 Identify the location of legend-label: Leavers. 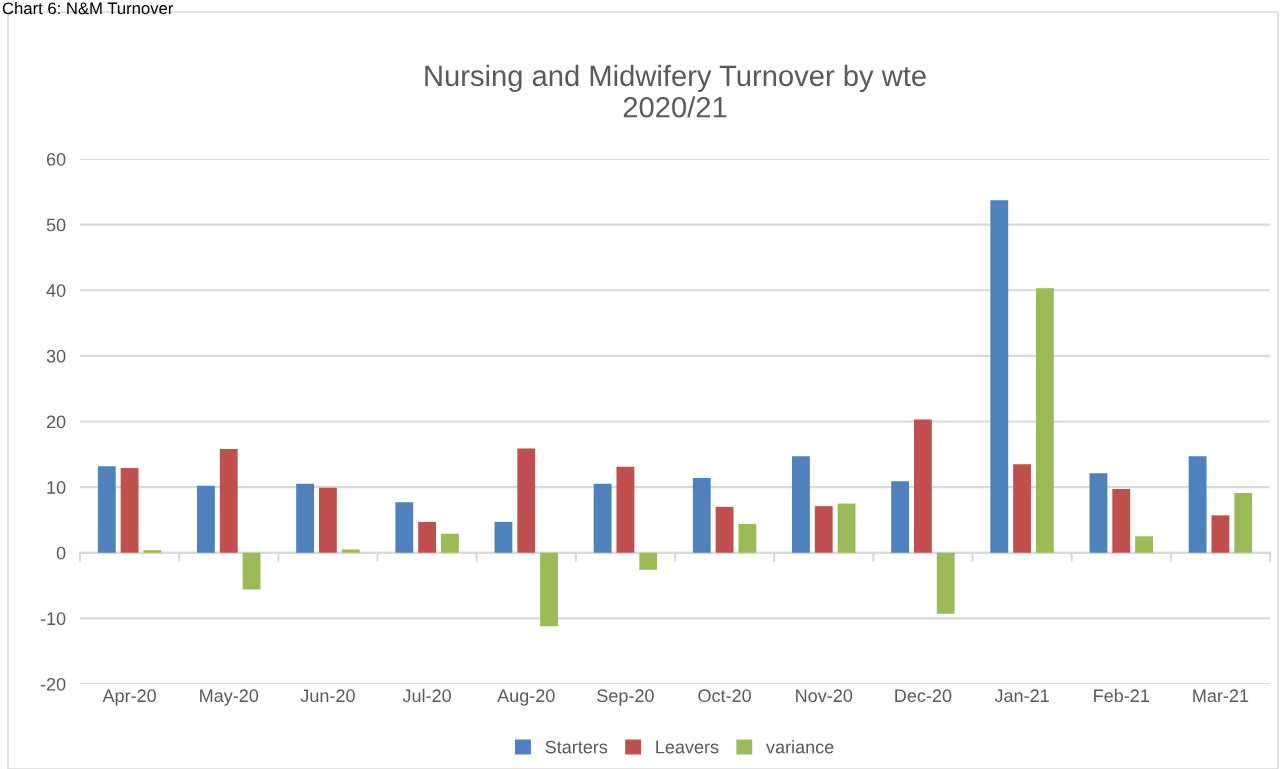
(687, 747).